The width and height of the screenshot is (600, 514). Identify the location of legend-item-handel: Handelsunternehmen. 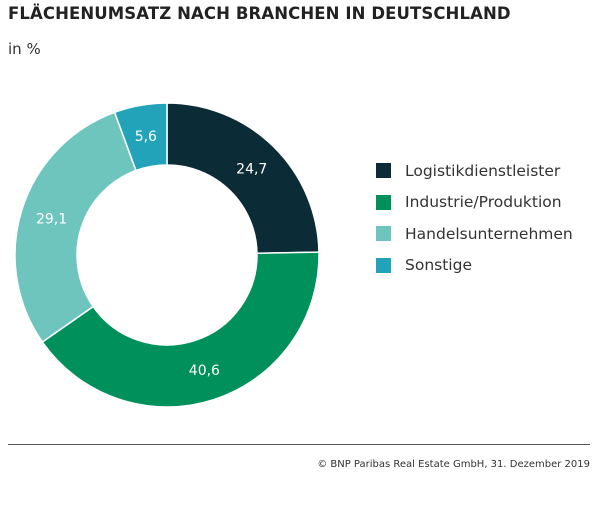
(474, 234).